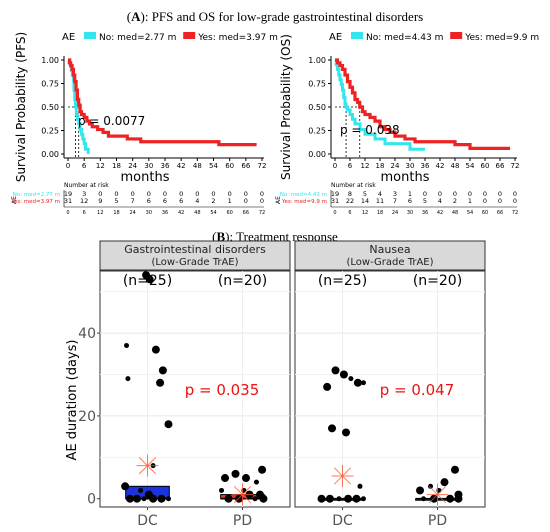 This screenshot has height=532, width=550. What do you see at coordinates (149, 213) in the screenshot?
I see `risk-x-tick: 30` at bounding box center [149, 213].